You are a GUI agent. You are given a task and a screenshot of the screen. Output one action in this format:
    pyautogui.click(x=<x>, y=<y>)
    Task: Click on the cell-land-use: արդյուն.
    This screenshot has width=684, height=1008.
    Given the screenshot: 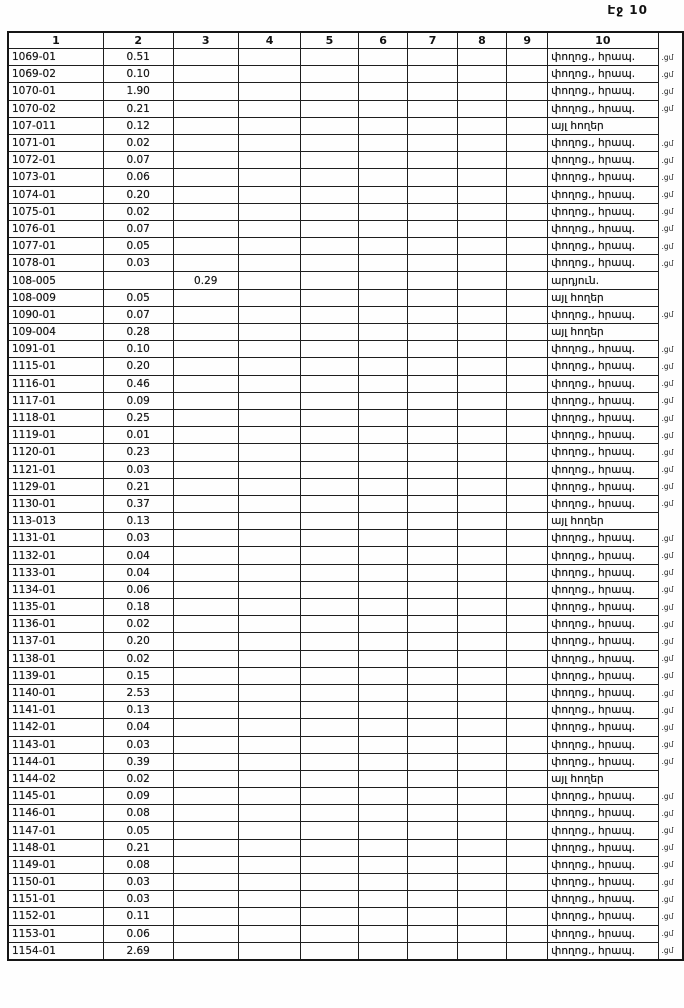 What is the action you would take?
    pyautogui.click(x=603, y=280)
    